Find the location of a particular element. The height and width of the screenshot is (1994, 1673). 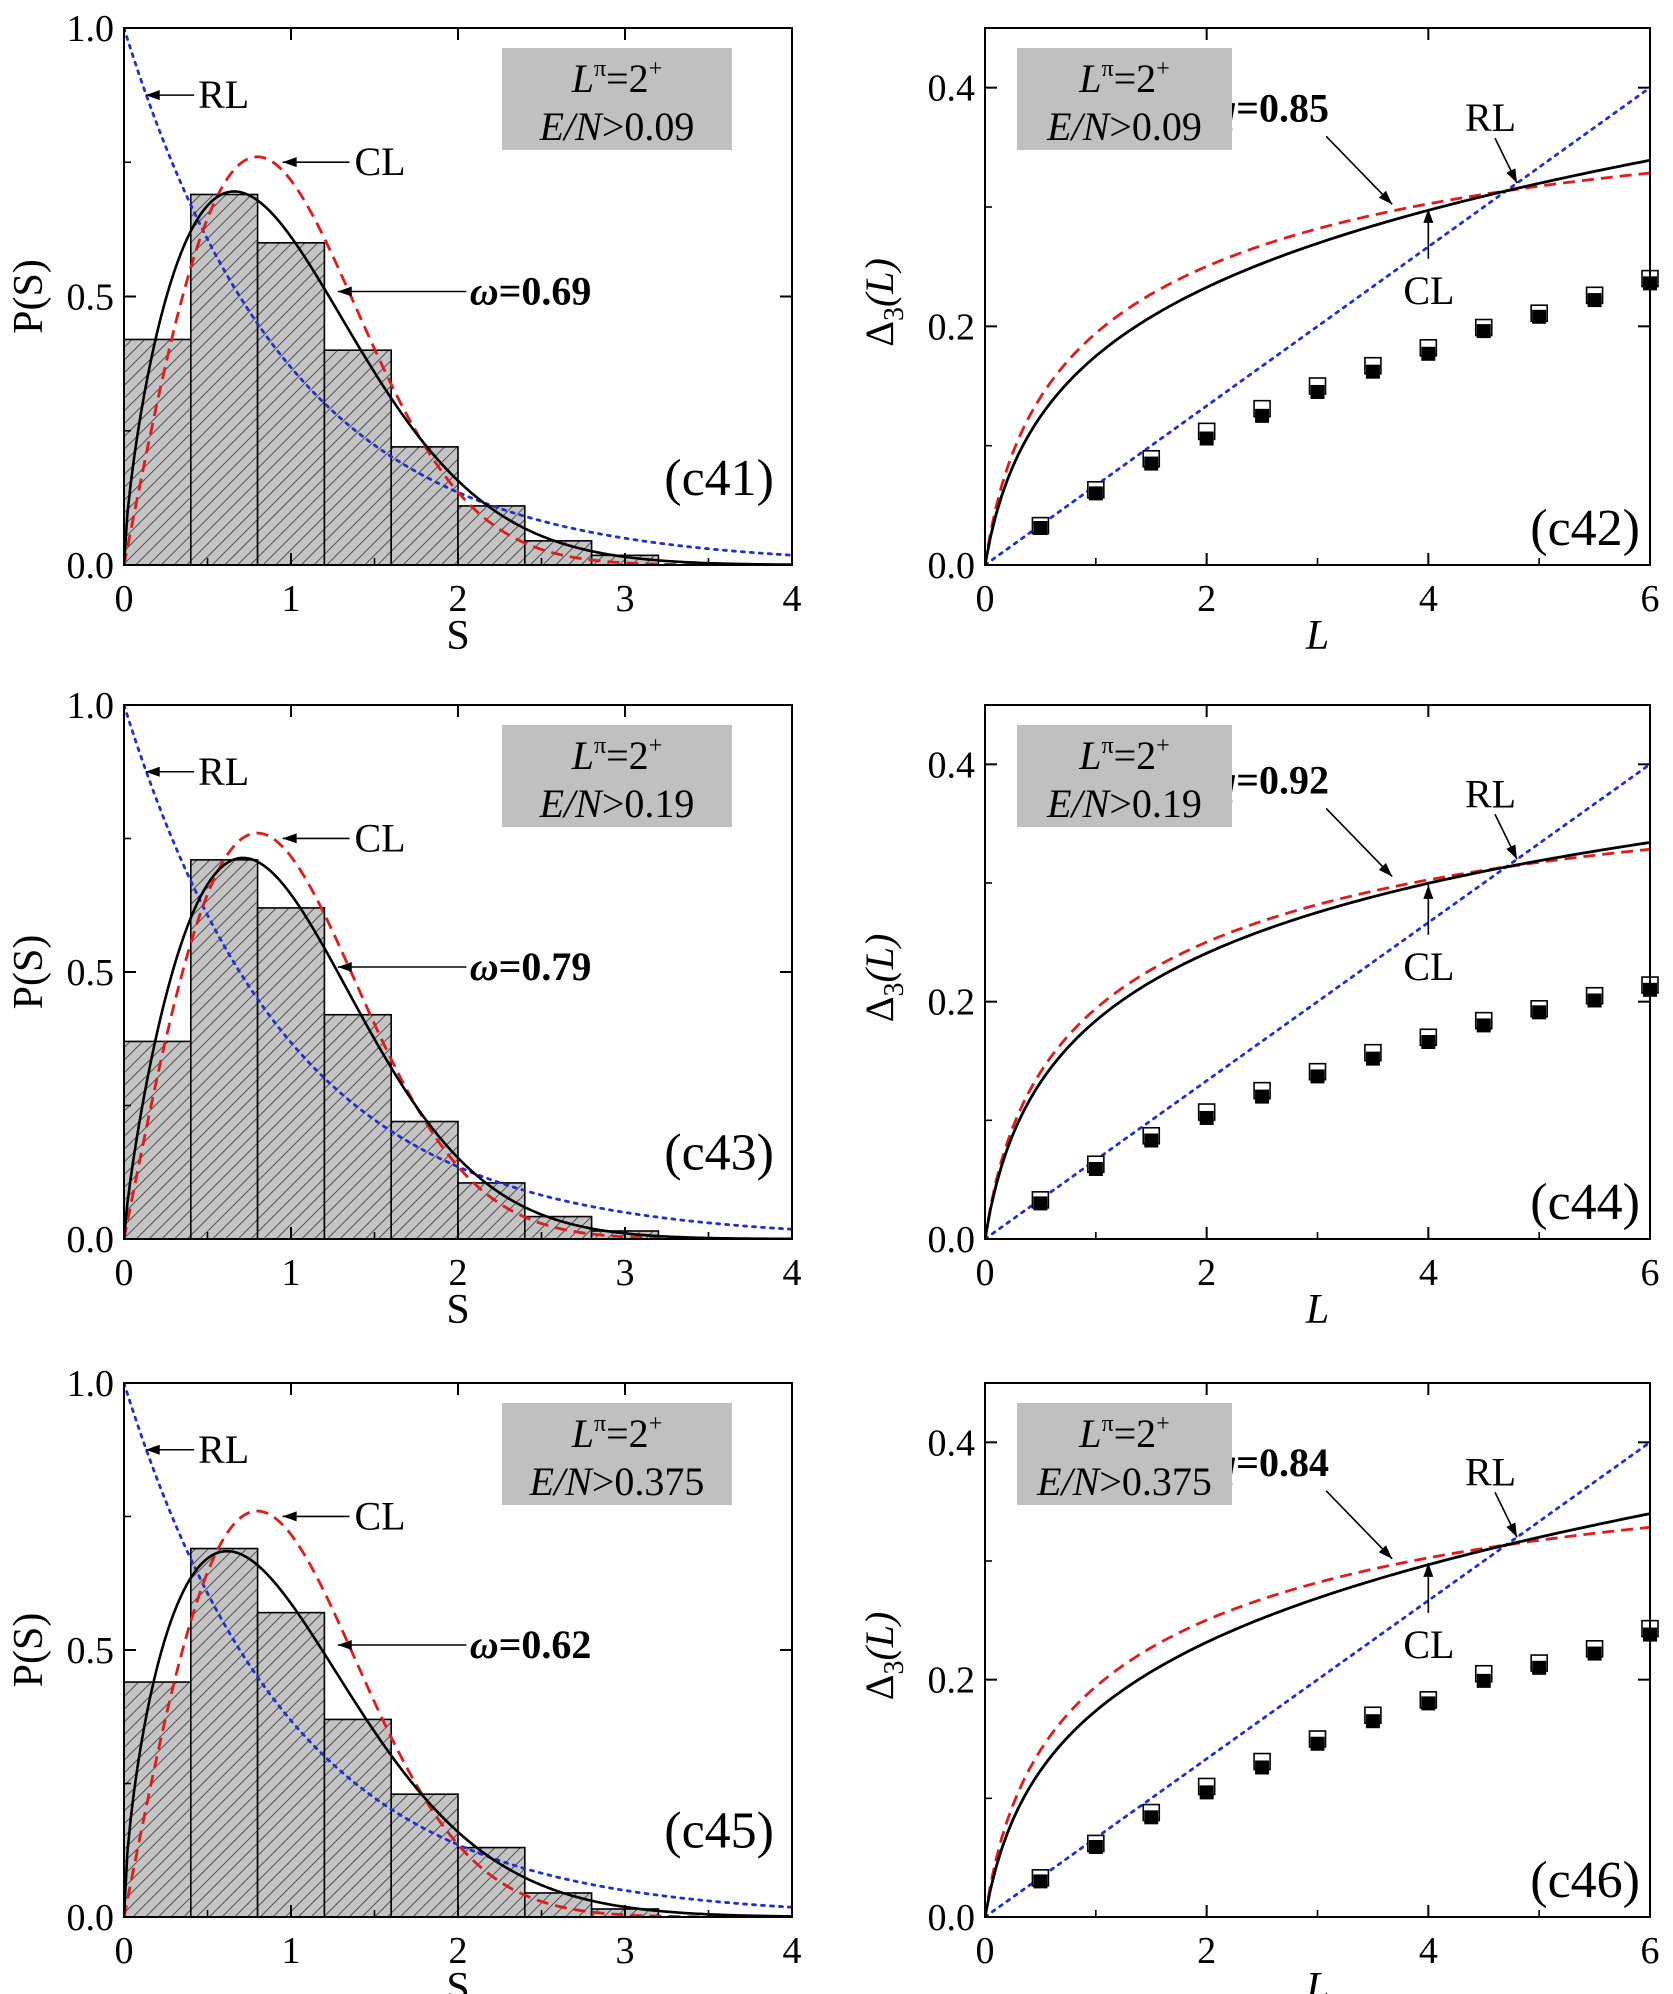

x-tick-label-text: 1 is located at coordinates (291, 599).